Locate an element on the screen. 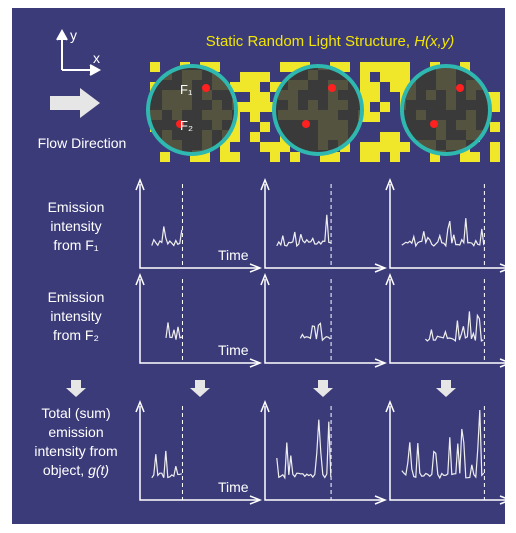 This screenshot has height=533, width=516. light-structure is located at coordinates (323, 112).